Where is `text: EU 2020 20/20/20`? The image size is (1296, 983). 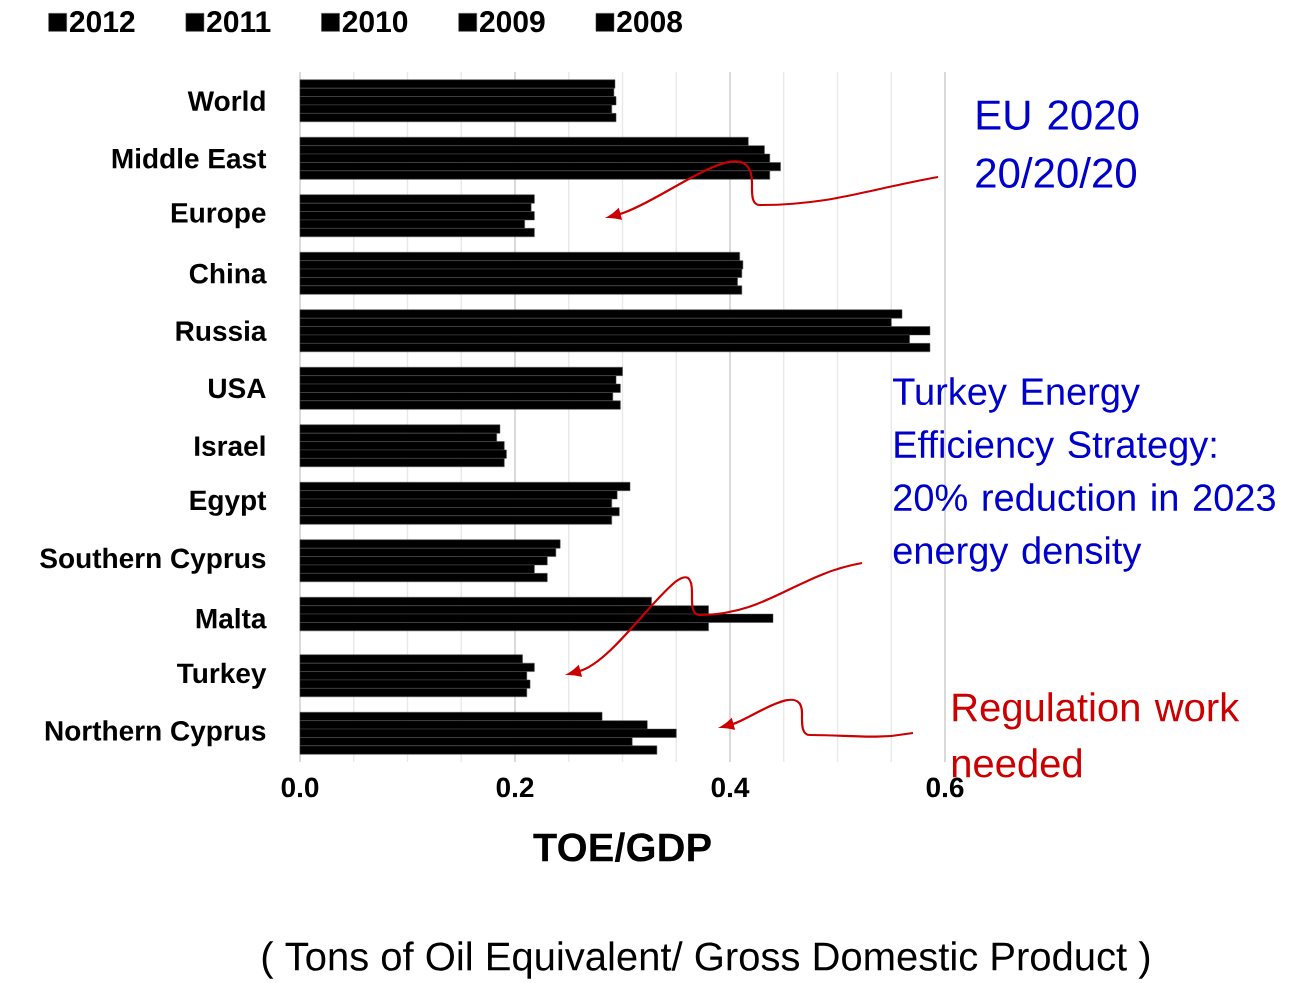
text: EU 2020 20/20/20 is located at coordinates (1057, 144).